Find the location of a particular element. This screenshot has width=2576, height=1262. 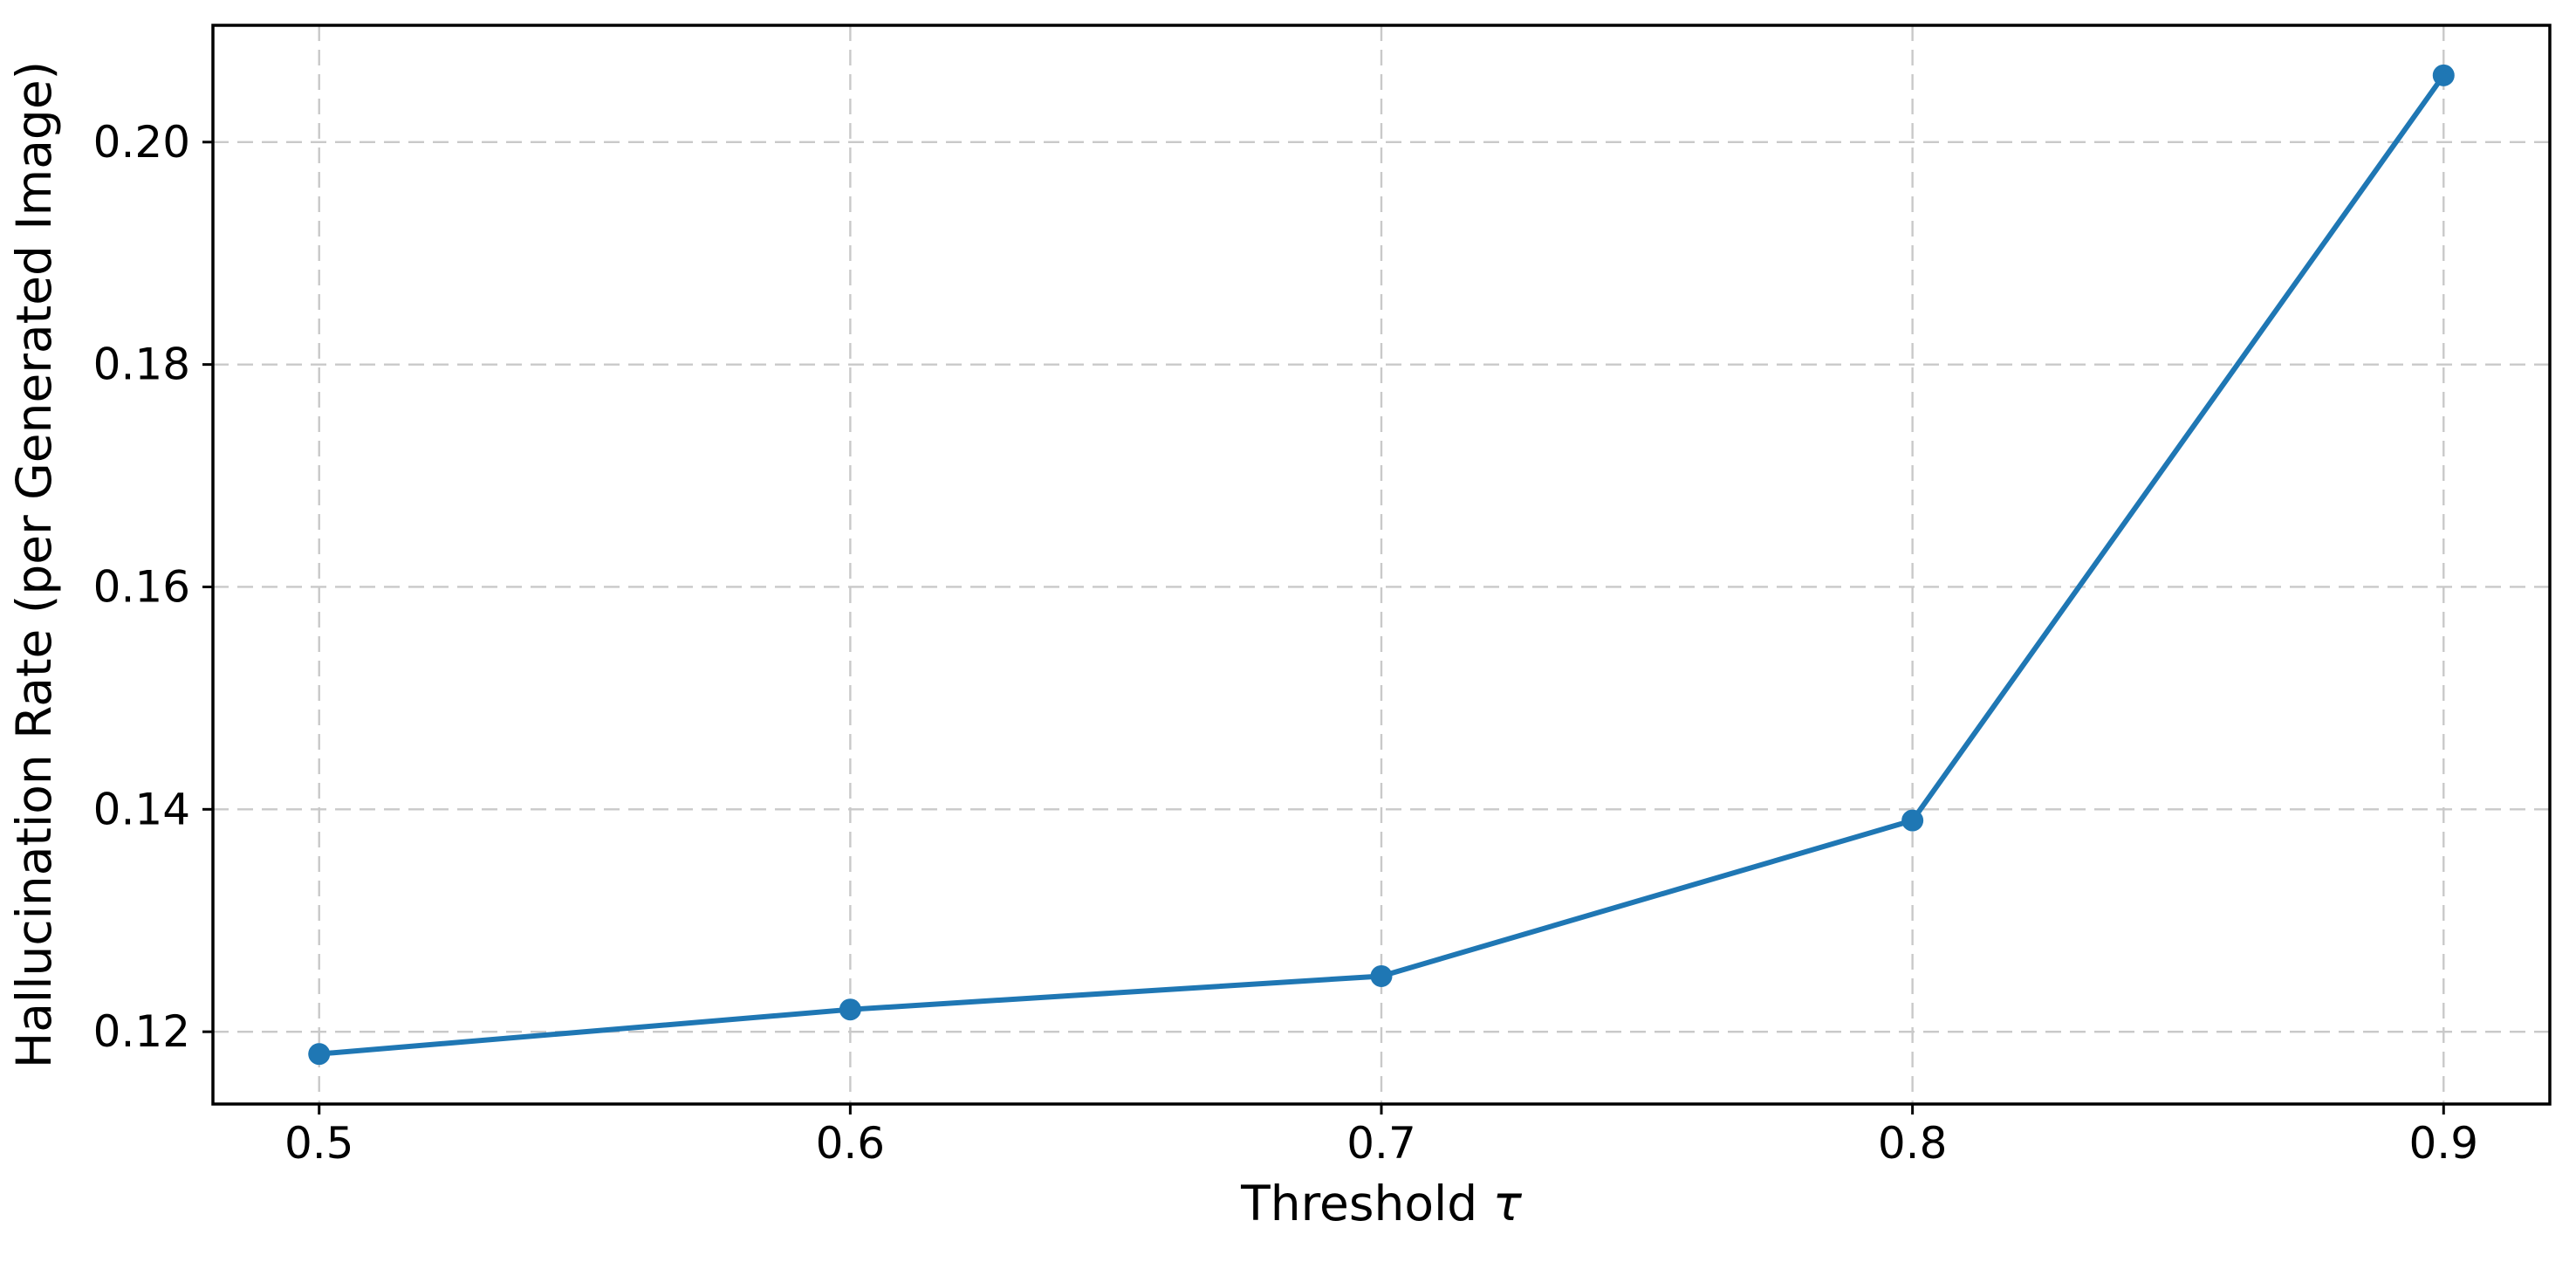

x-tick-label: 0.8 is located at coordinates (1913, 1143).